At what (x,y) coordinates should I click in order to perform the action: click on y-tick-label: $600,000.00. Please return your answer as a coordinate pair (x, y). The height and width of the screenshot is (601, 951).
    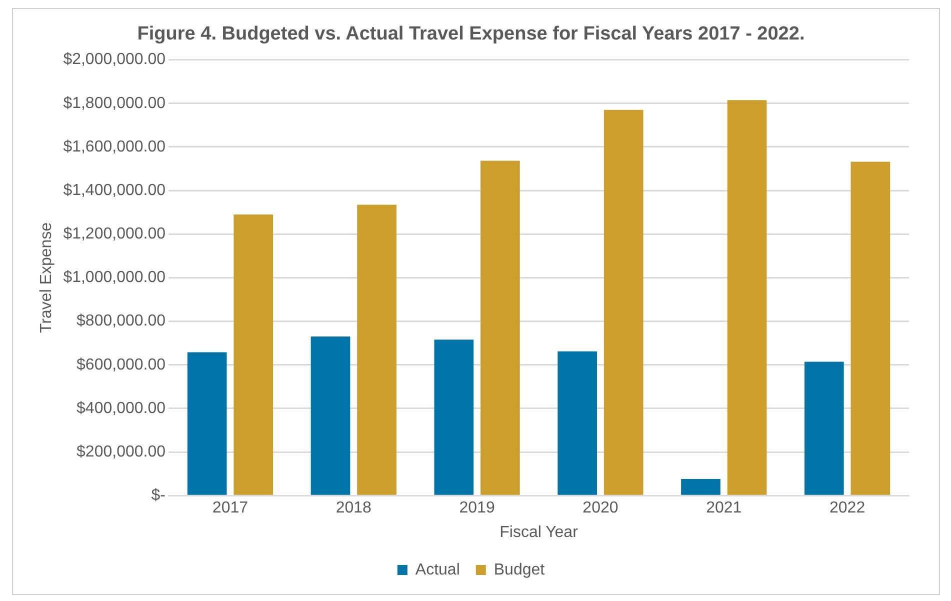
    Looking at the image, I should click on (121, 365).